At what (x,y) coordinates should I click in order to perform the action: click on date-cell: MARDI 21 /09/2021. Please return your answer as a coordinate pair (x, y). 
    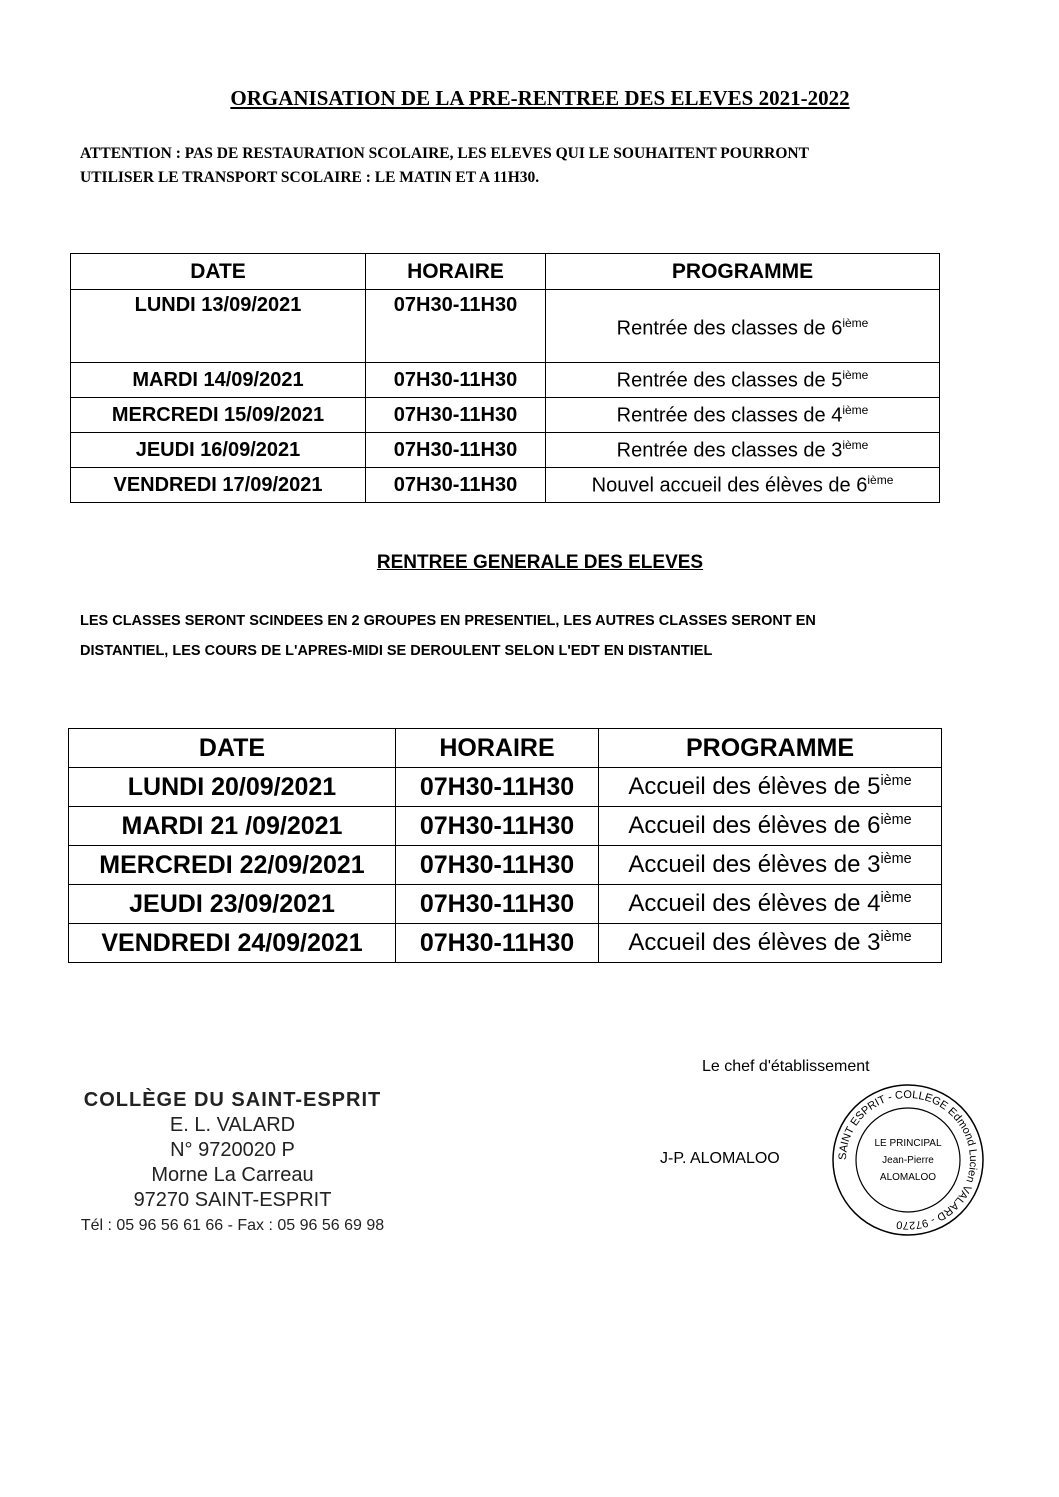
    Looking at the image, I should click on (232, 826).